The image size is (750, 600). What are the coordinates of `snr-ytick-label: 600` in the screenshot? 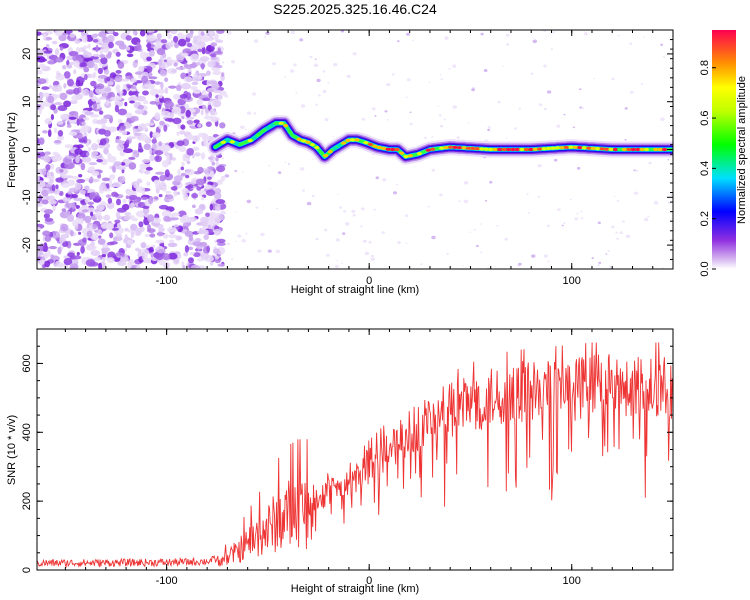 It's located at (27, 363).